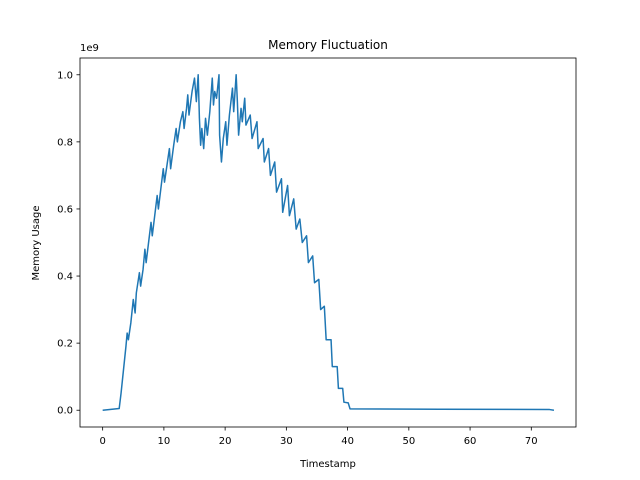 This screenshot has width=640, height=480. I want to click on y-tick-label: 0.6, so click(65, 209).